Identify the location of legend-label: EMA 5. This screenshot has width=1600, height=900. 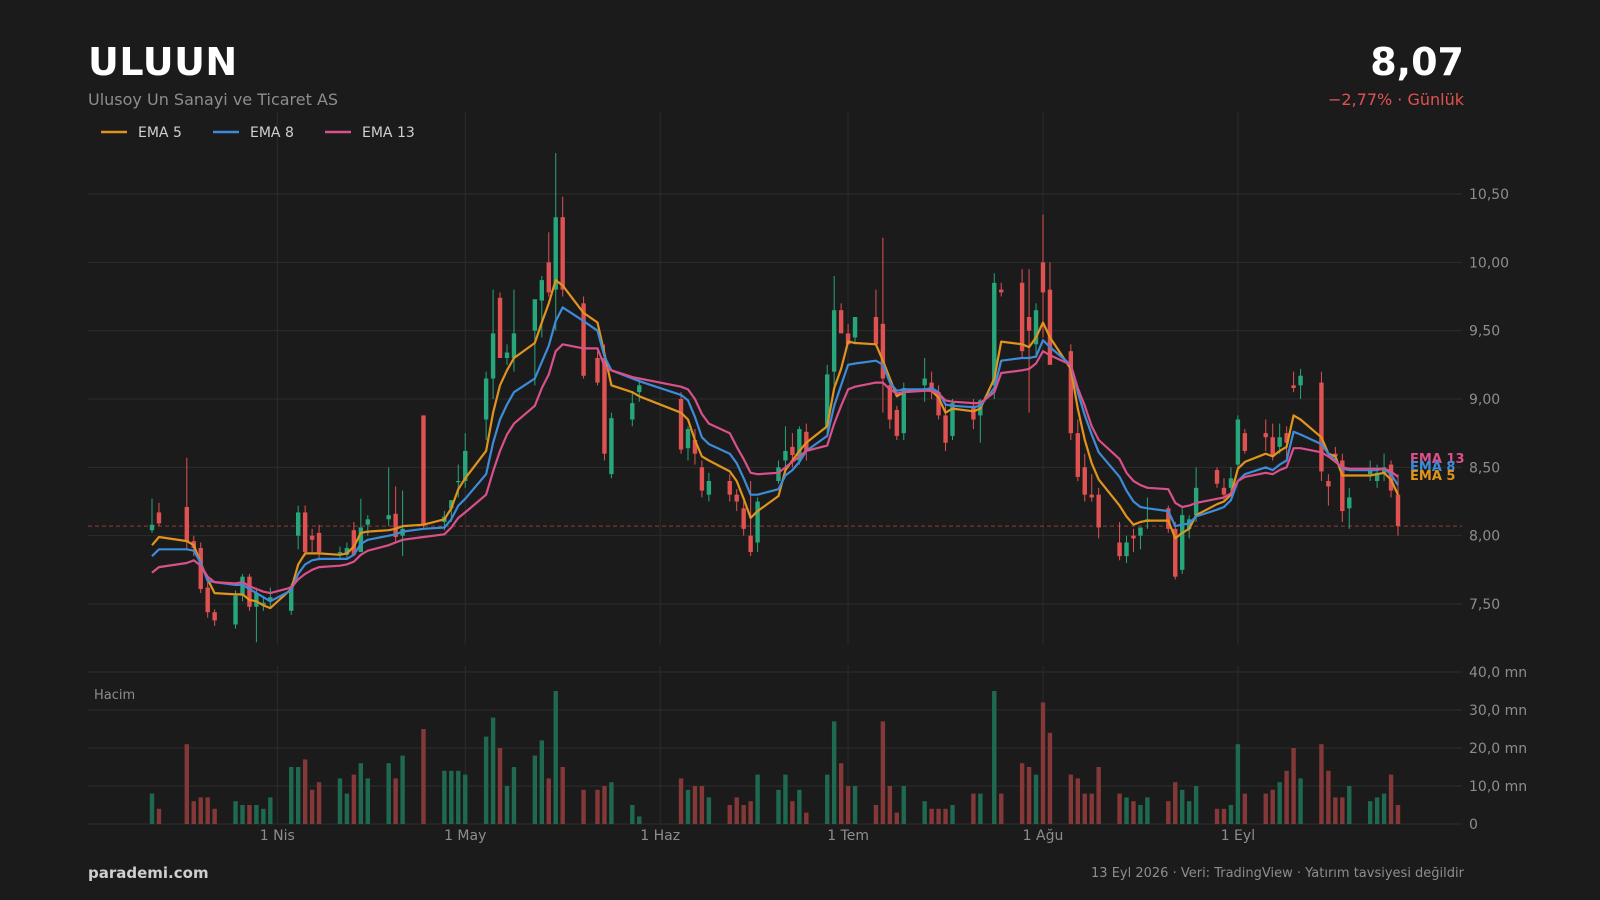
(160, 133).